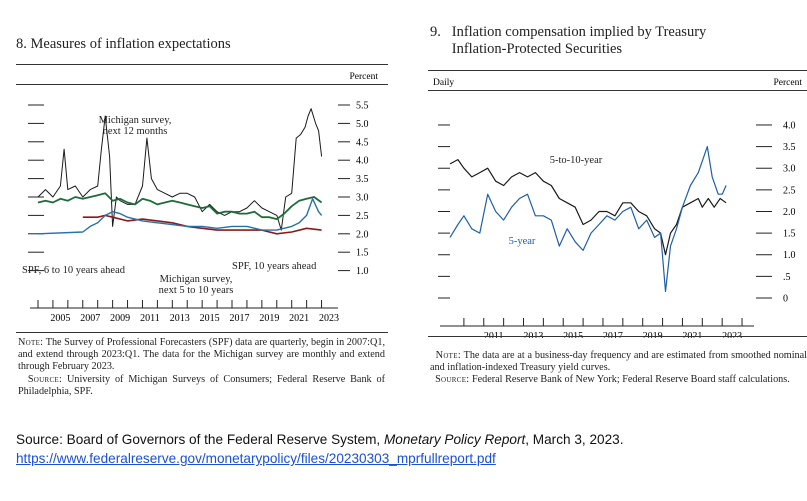 This screenshot has height=501, width=807. Describe the element at coordinates (210, 318) in the screenshot. I see `chart8-x-tick-label-5: 2015` at that location.